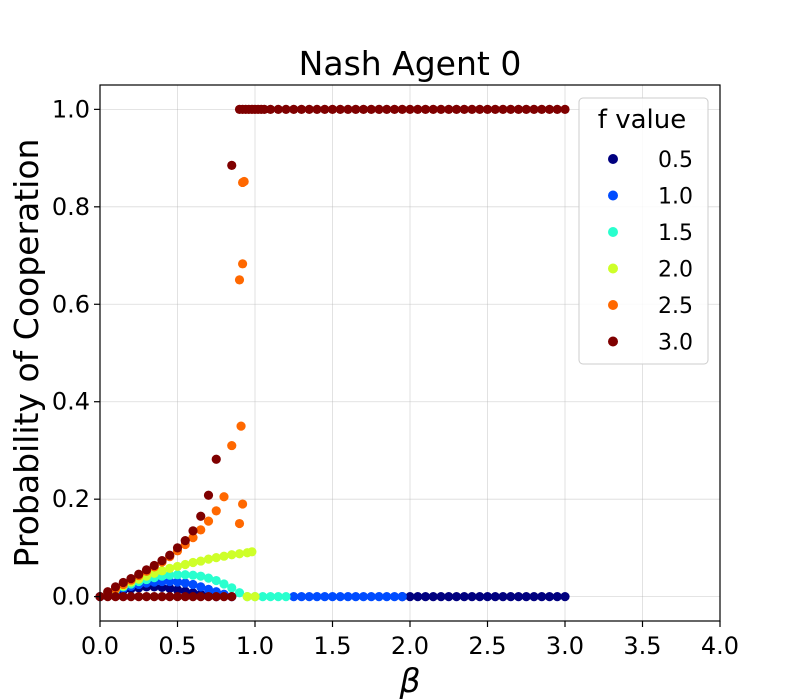 This screenshot has width=800, height=700. I want to click on legend-label: 0.5, so click(675, 160).